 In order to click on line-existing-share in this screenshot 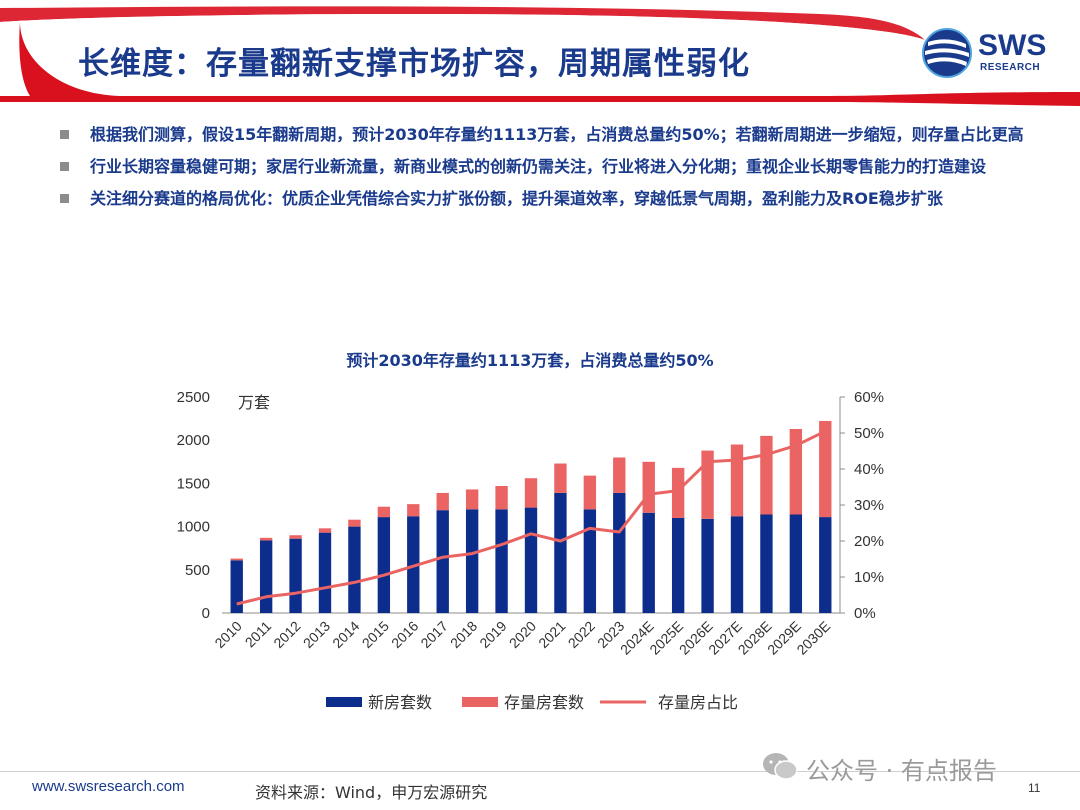, I will do `click(531, 517)`.